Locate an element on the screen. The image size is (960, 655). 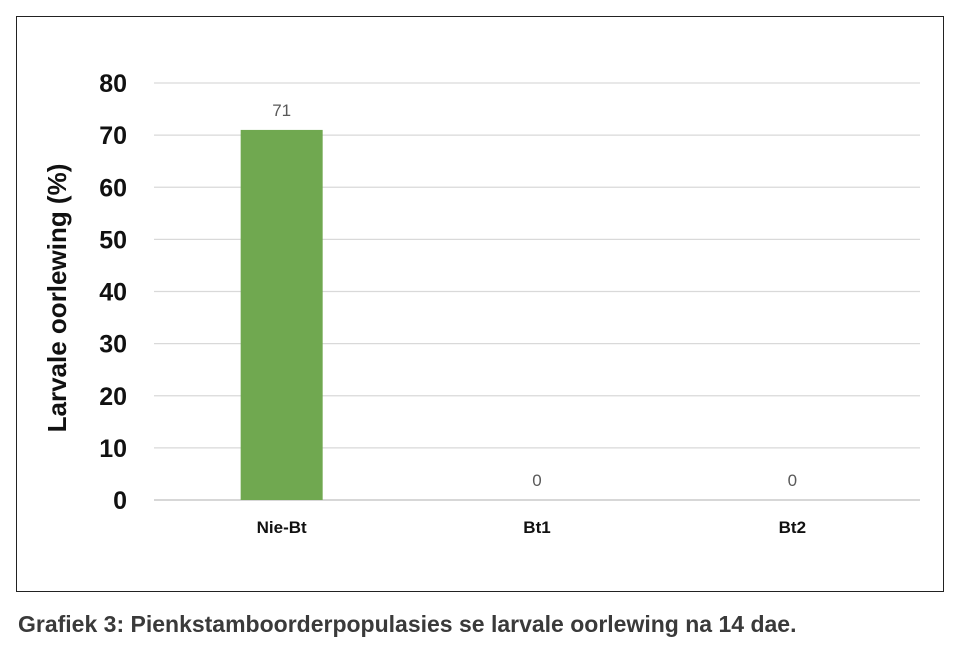
data-label: 71 is located at coordinates (281, 110).